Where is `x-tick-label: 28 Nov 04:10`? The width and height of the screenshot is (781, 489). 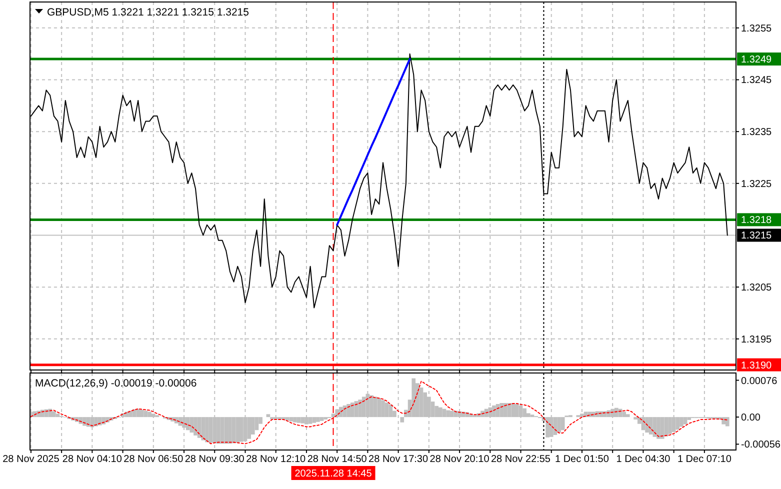 x-tick-label: 28 Nov 04:10 is located at coordinates (92, 459).